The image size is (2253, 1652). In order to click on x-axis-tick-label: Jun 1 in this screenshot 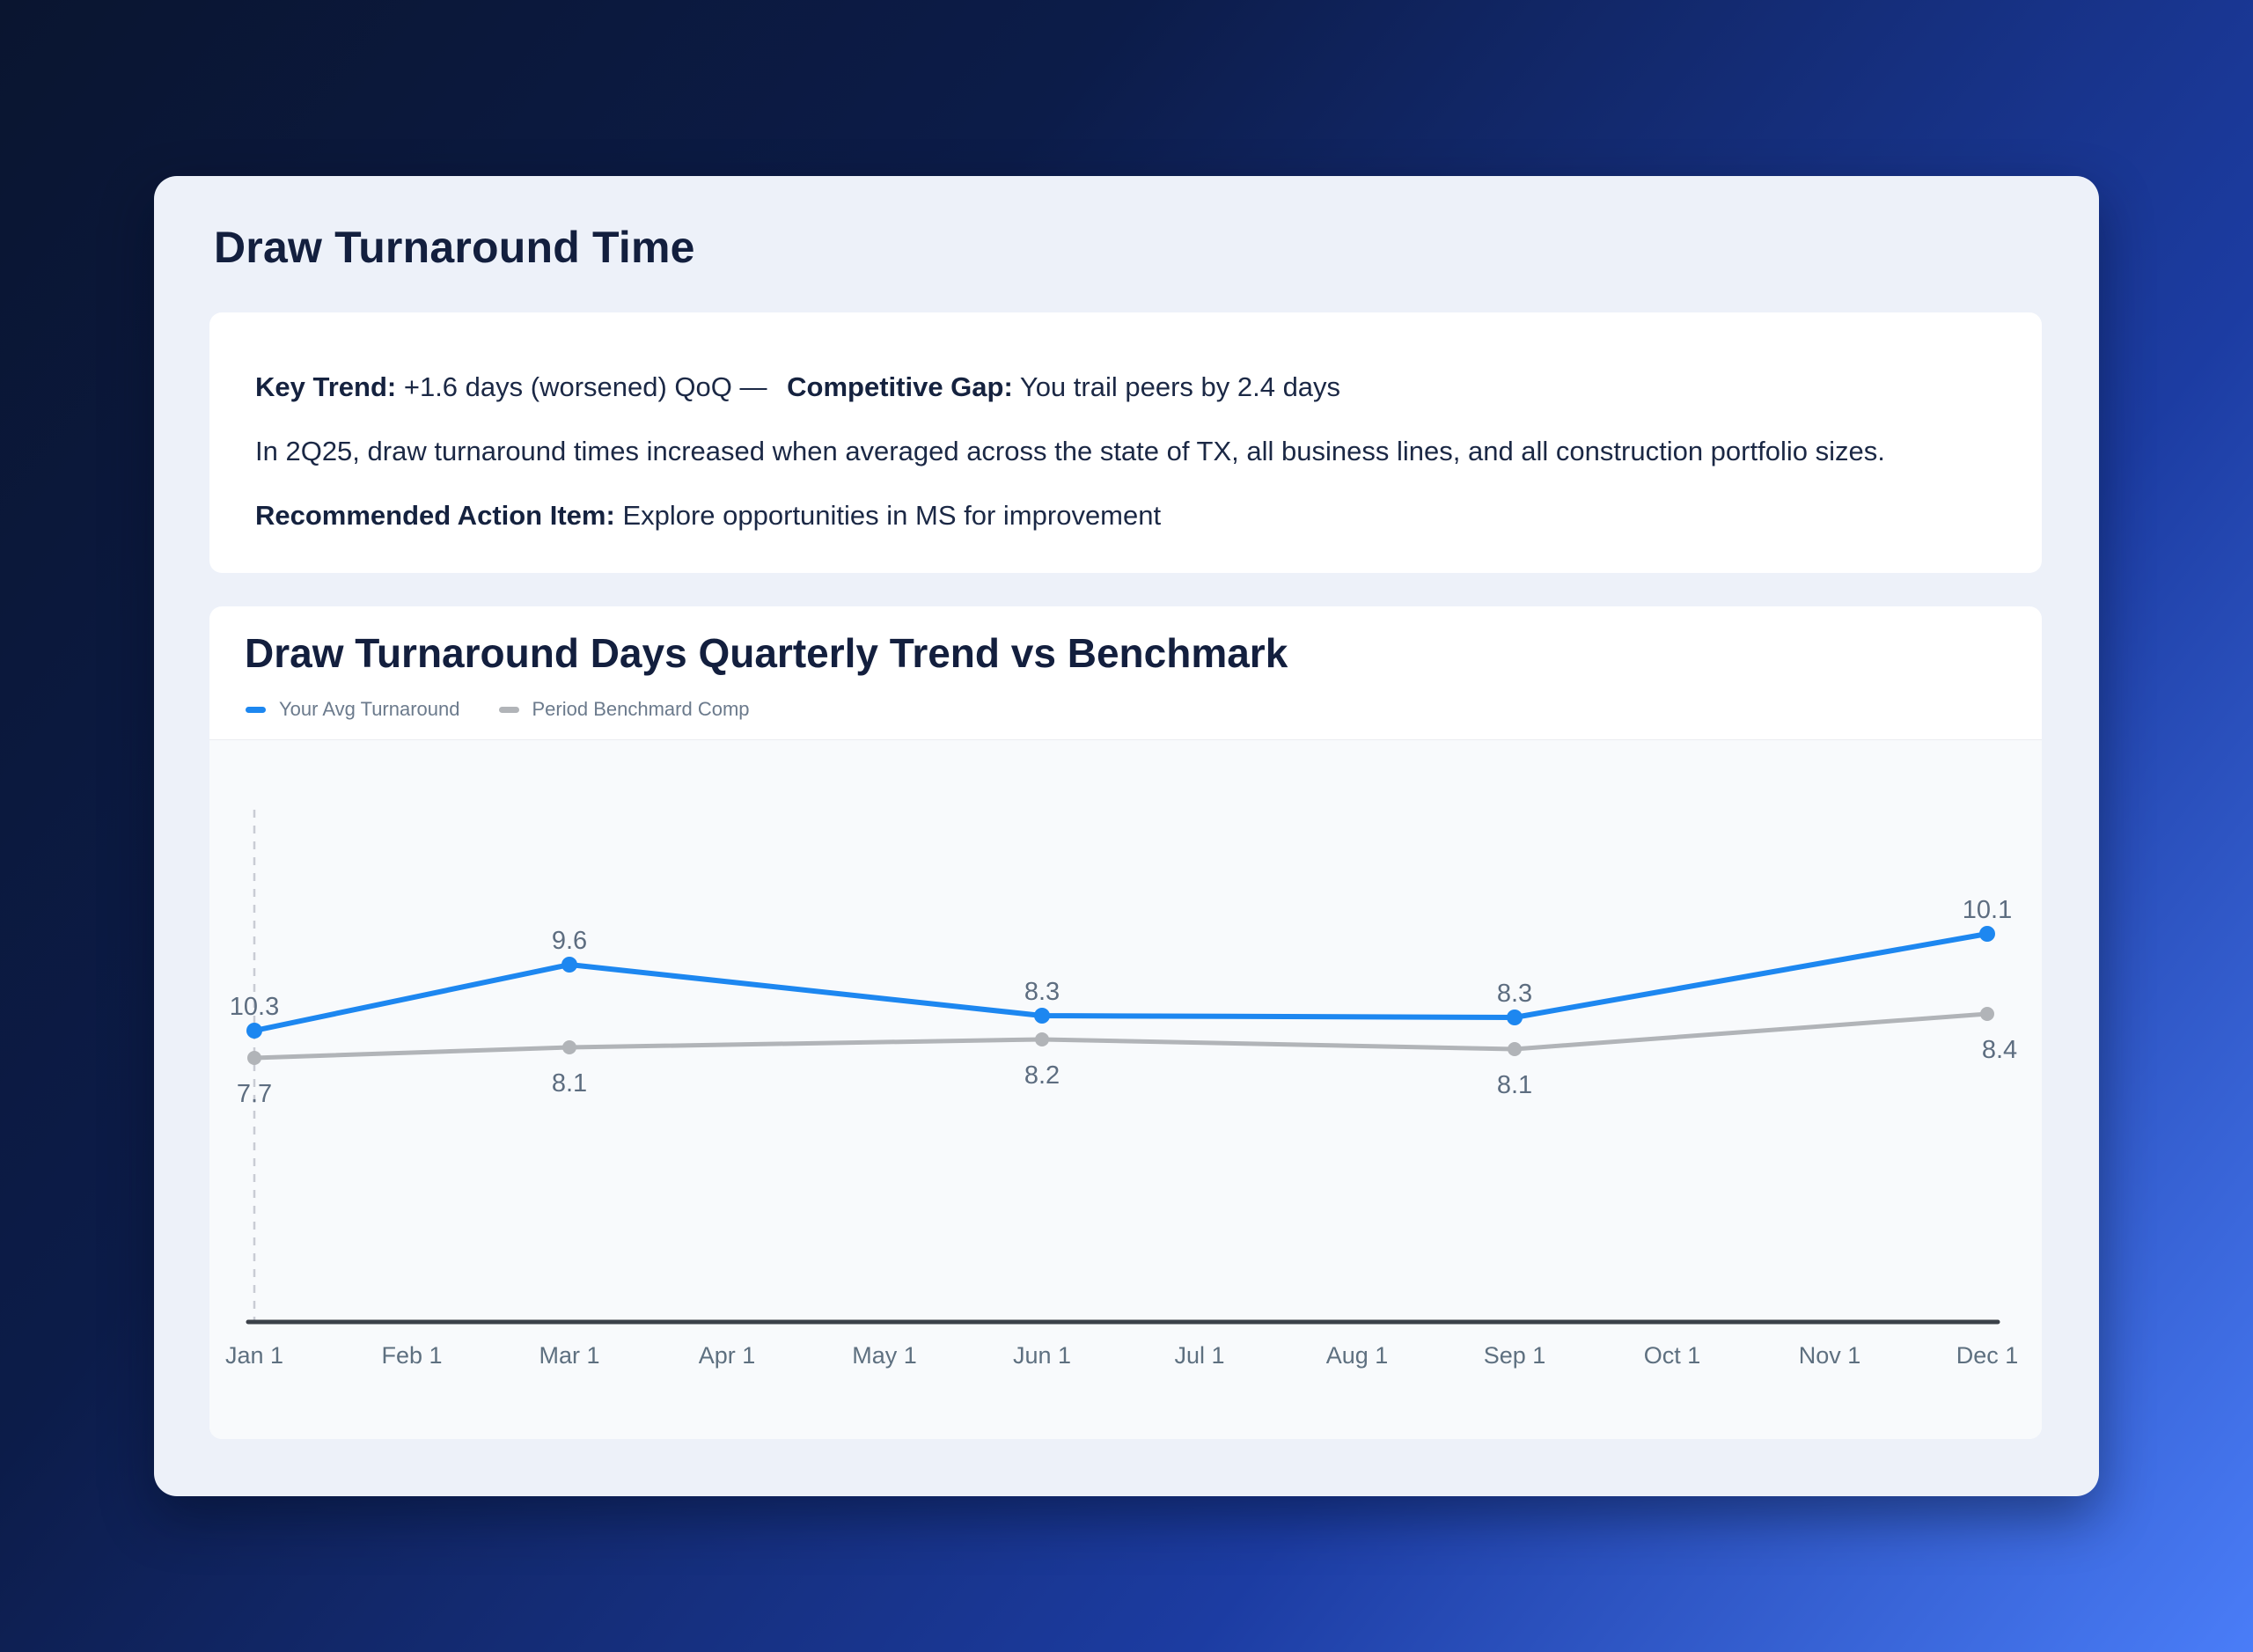, I will do `click(1042, 1355)`.